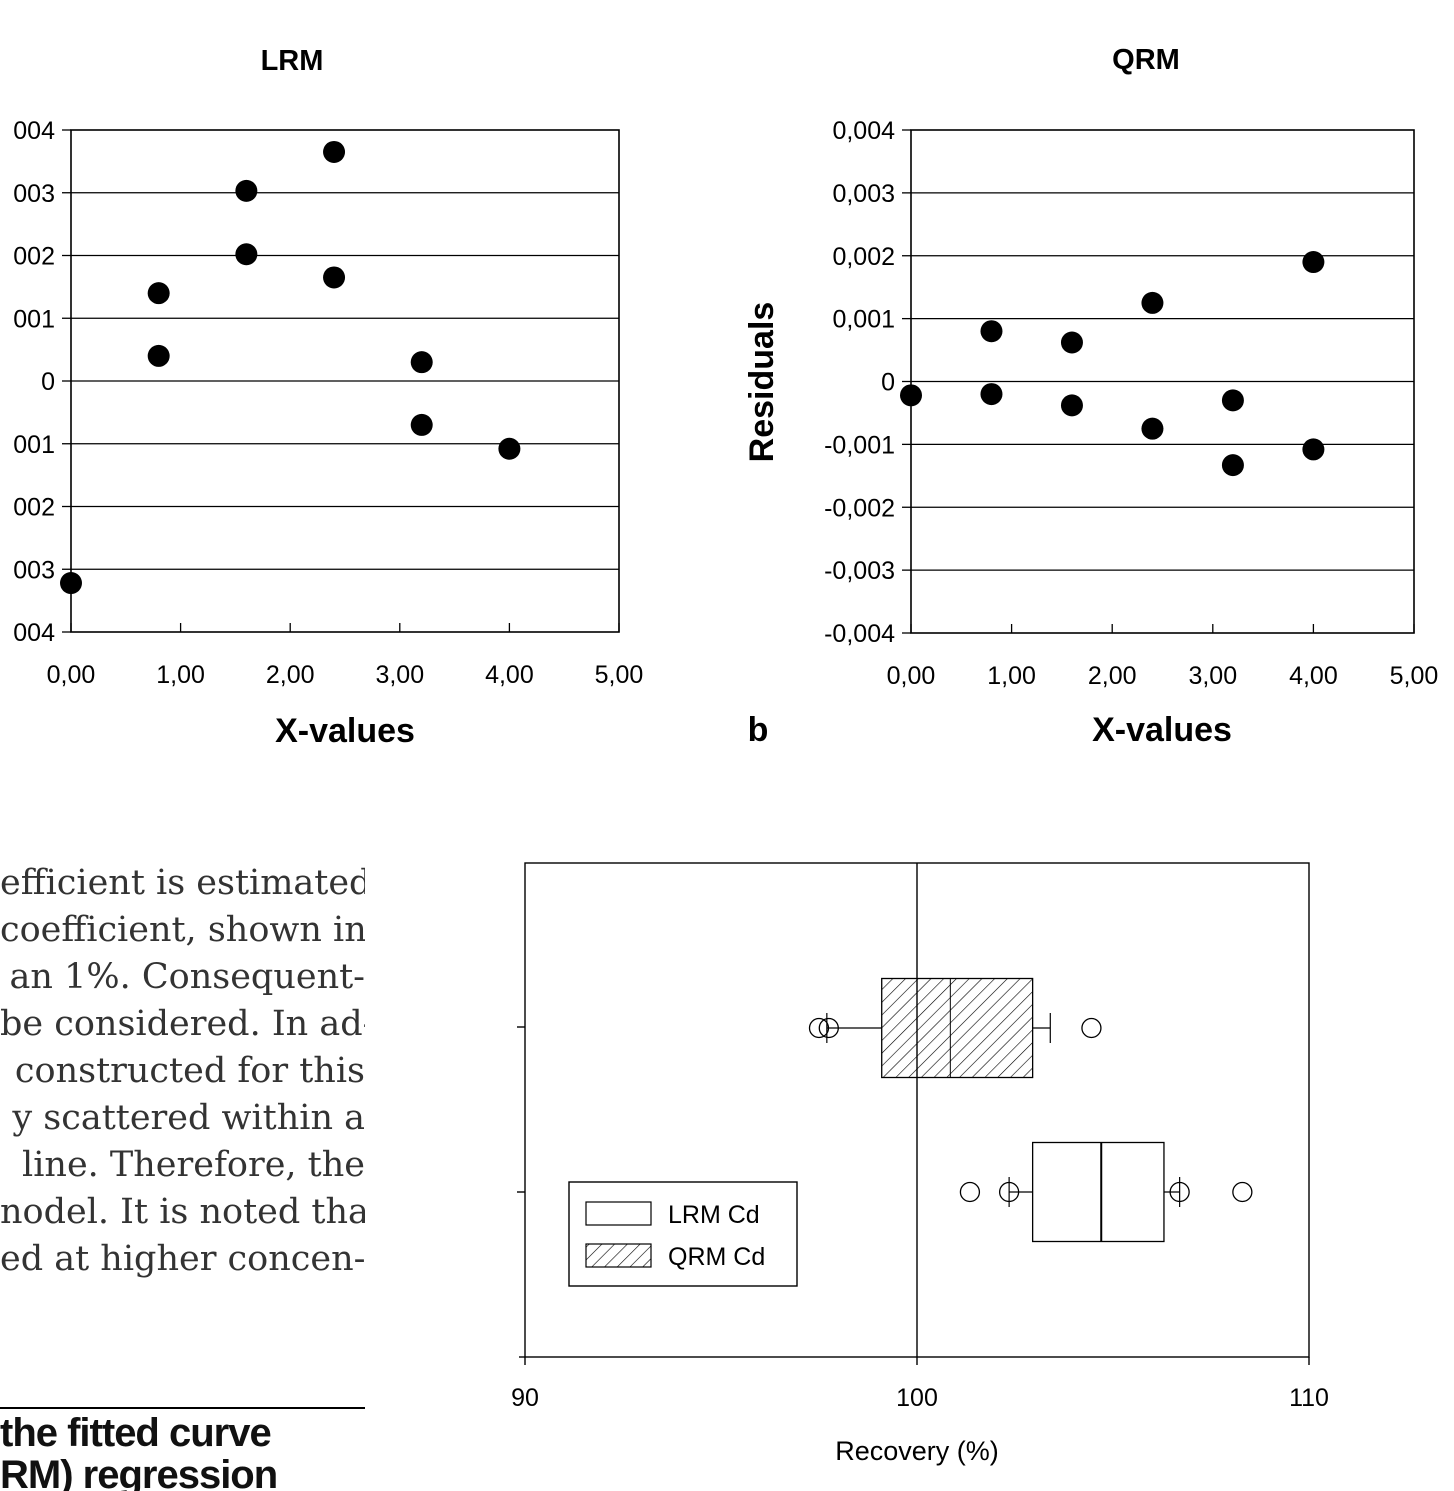 This screenshot has height=1491, width=1454. Describe the element at coordinates (345, 731) in the screenshot. I see `lrm-x-axis-label: X-values` at that location.